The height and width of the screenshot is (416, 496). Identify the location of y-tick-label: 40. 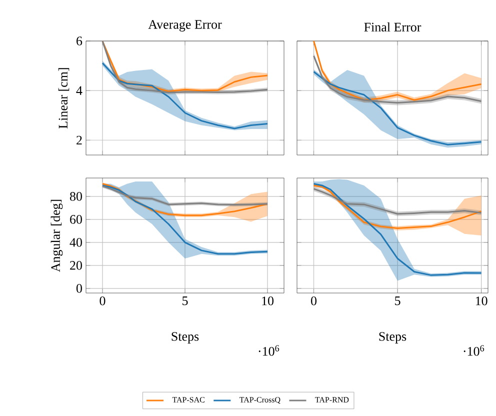
(76, 242).